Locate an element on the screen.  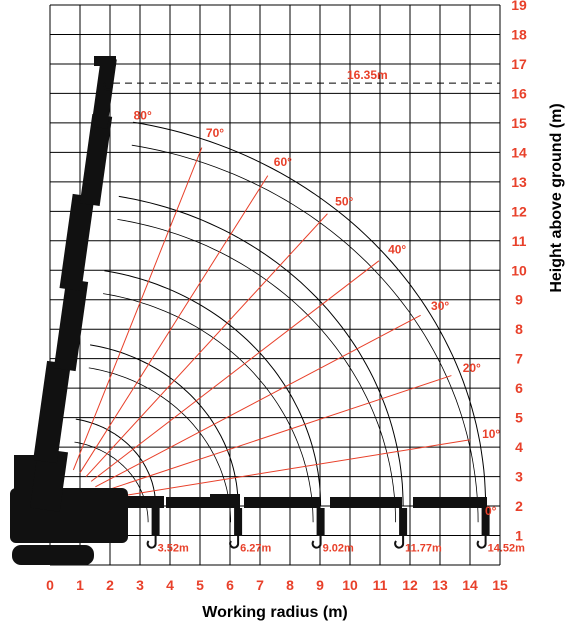
x-tick-label: 7 is located at coordinates (260, 585).